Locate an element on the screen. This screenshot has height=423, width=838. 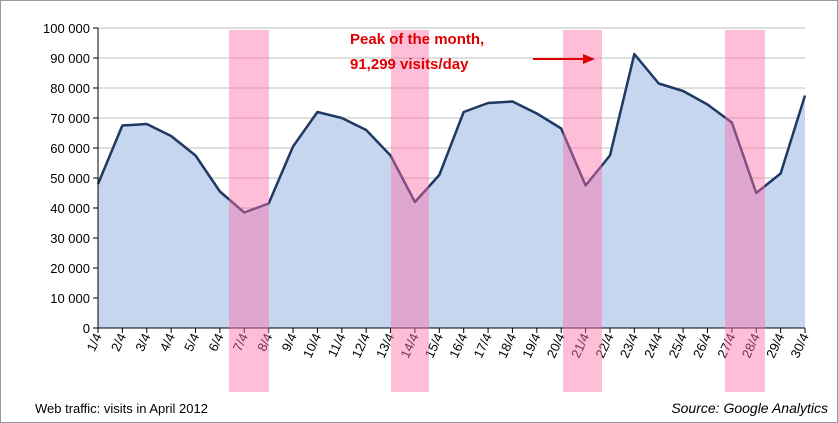
y-tick-label: 40 000 is located at coordinates (70, 208).